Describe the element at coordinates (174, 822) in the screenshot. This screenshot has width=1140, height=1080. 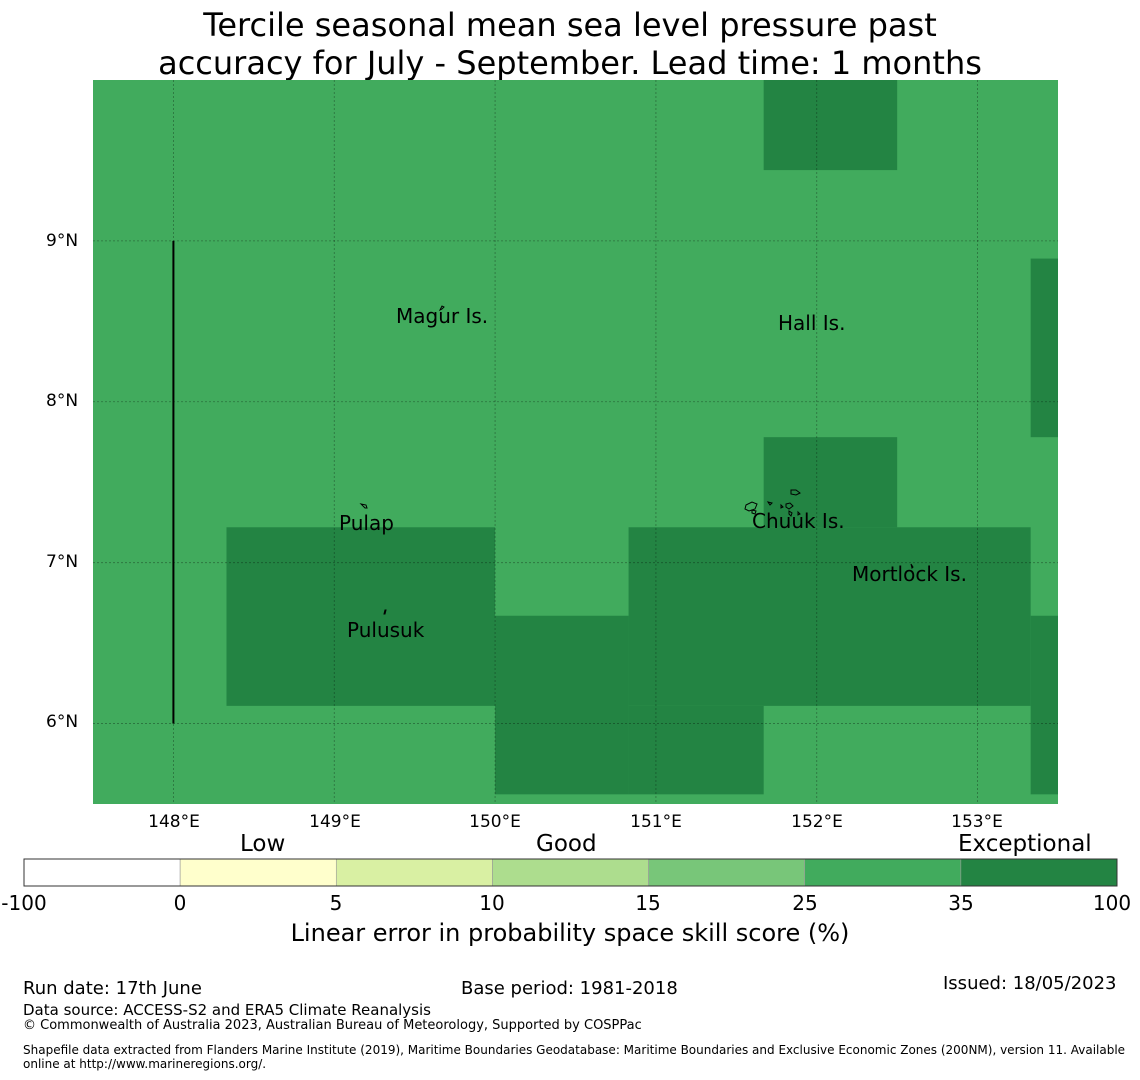
I see `x-tick-148e: 148°E` at that location.